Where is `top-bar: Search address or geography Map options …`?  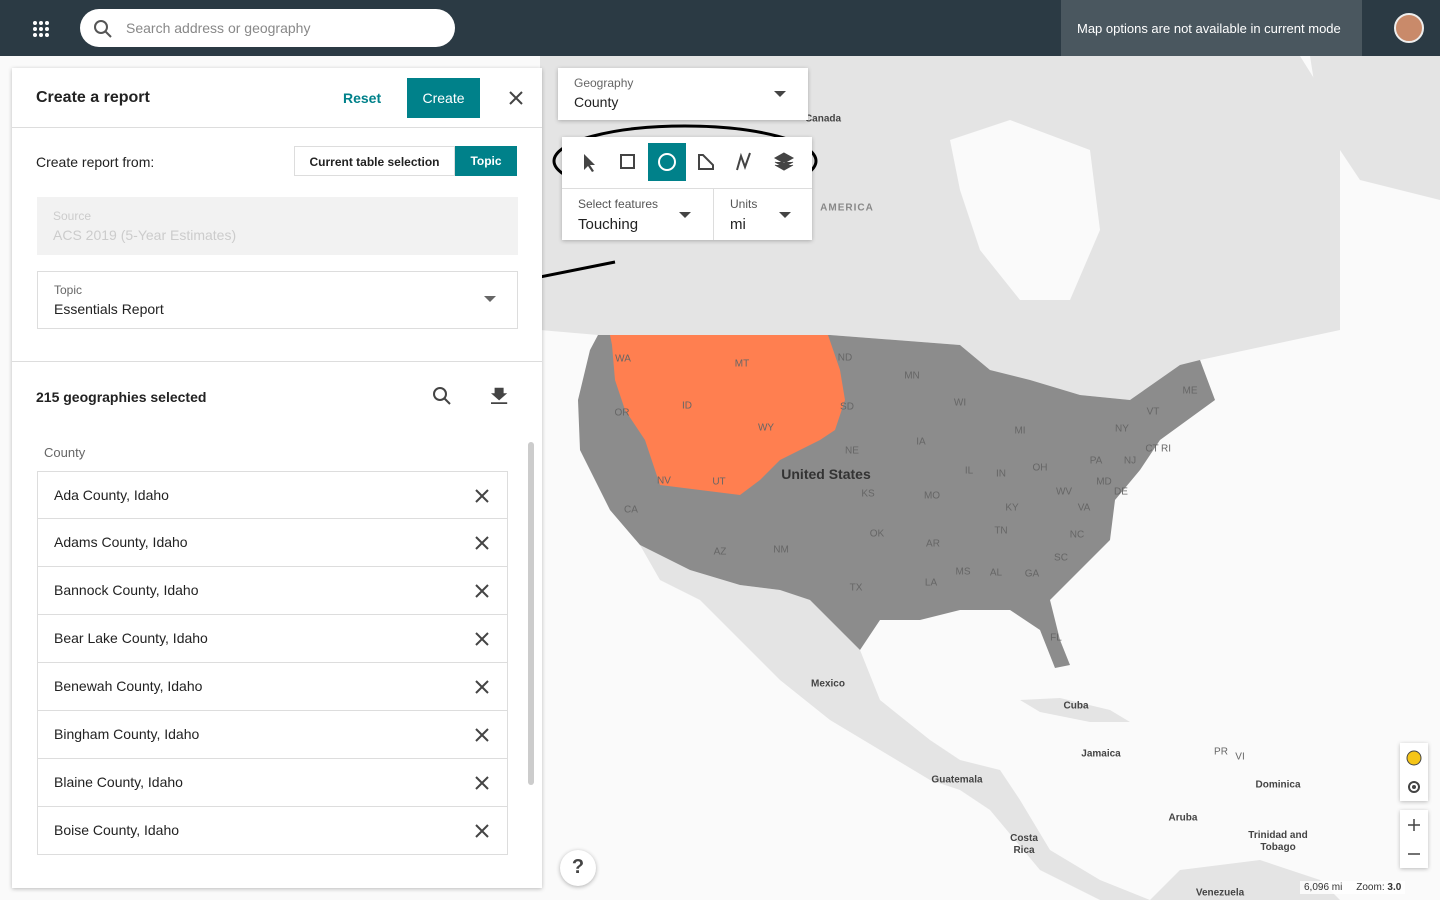
top-bar: Search address or geography Map options … is located at coordinates (720, 28).